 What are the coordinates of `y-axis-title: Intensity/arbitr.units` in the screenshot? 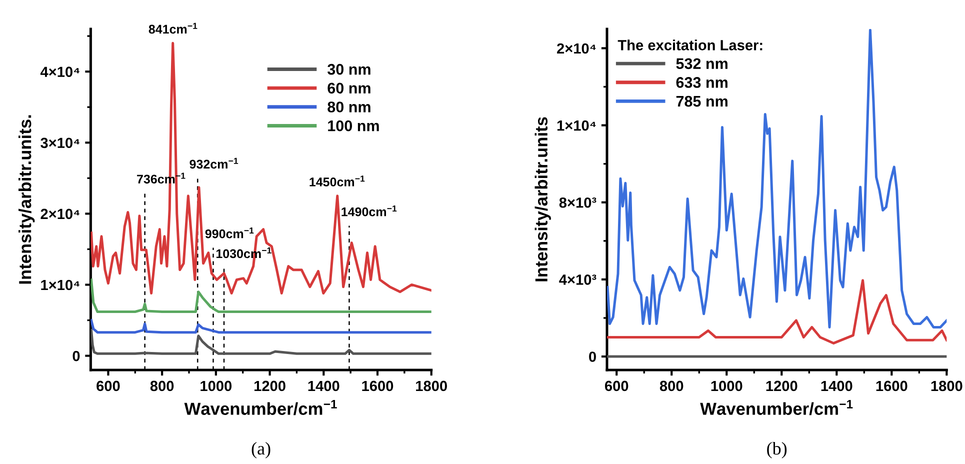 It's located at (542, 199).